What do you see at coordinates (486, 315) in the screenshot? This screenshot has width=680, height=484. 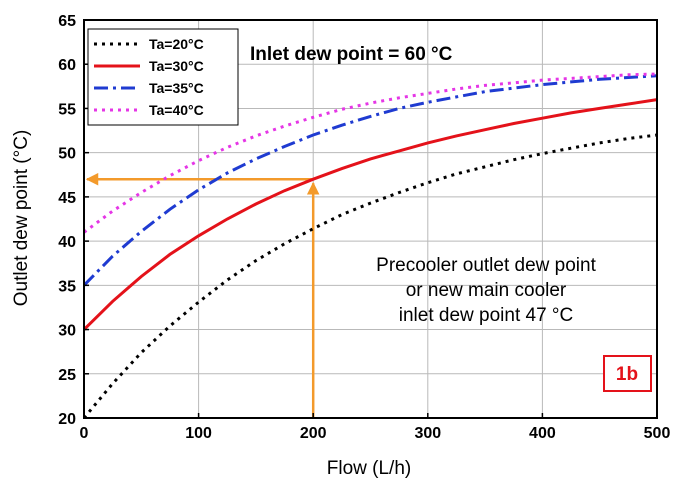 I see `precooler-annotation-line-3: inlet dew point 47 °C` at bounding box center [486, 315].